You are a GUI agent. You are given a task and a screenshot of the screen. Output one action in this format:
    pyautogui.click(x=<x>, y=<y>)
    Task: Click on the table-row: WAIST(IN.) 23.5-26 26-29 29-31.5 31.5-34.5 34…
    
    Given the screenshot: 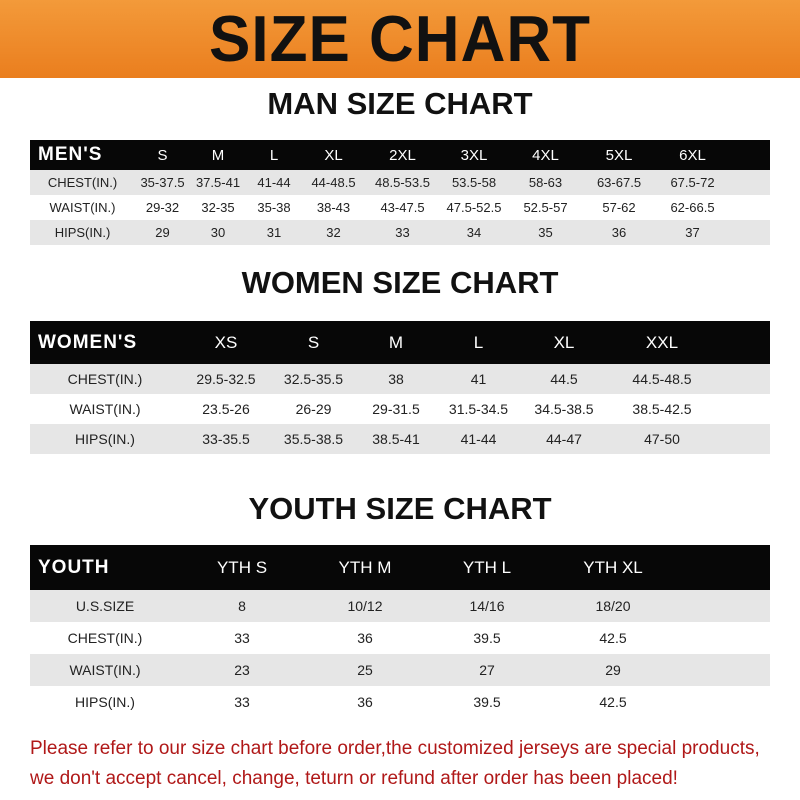 What is the action you would take?
    pyautogui.click(x=400, y=409)
    